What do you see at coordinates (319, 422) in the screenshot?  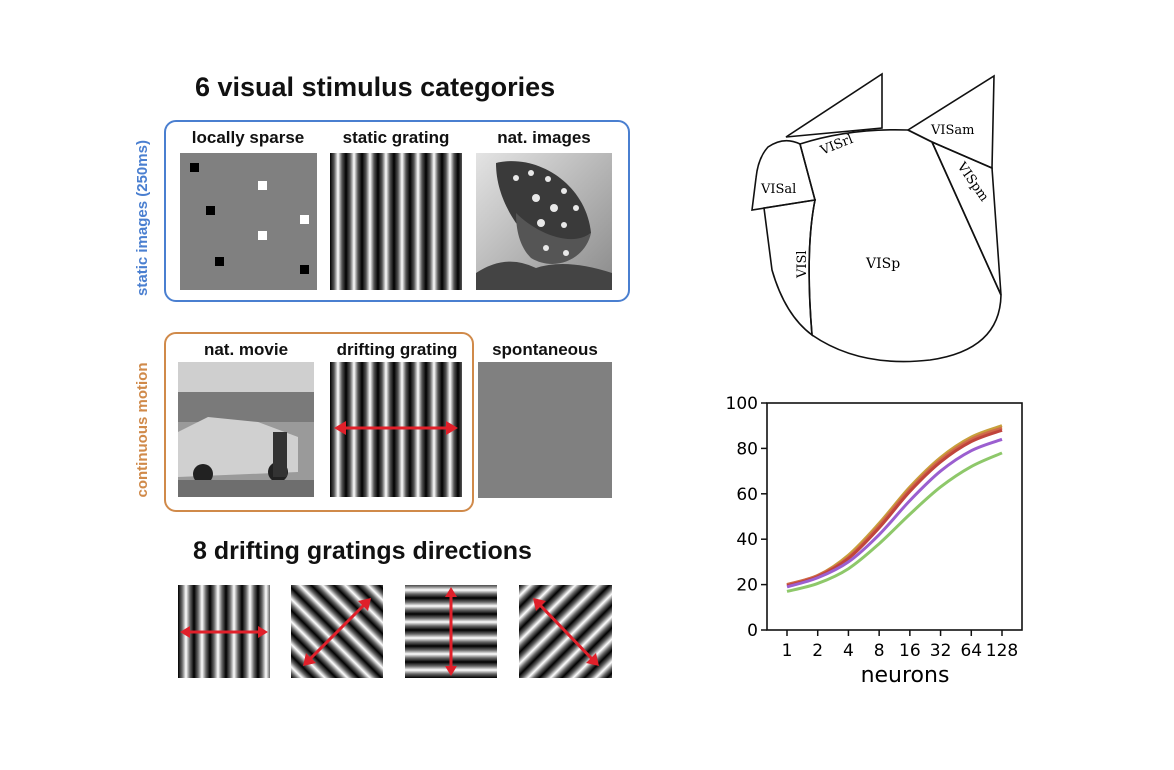 I see `continuous-motion-group` at bounding box center [319, 422].